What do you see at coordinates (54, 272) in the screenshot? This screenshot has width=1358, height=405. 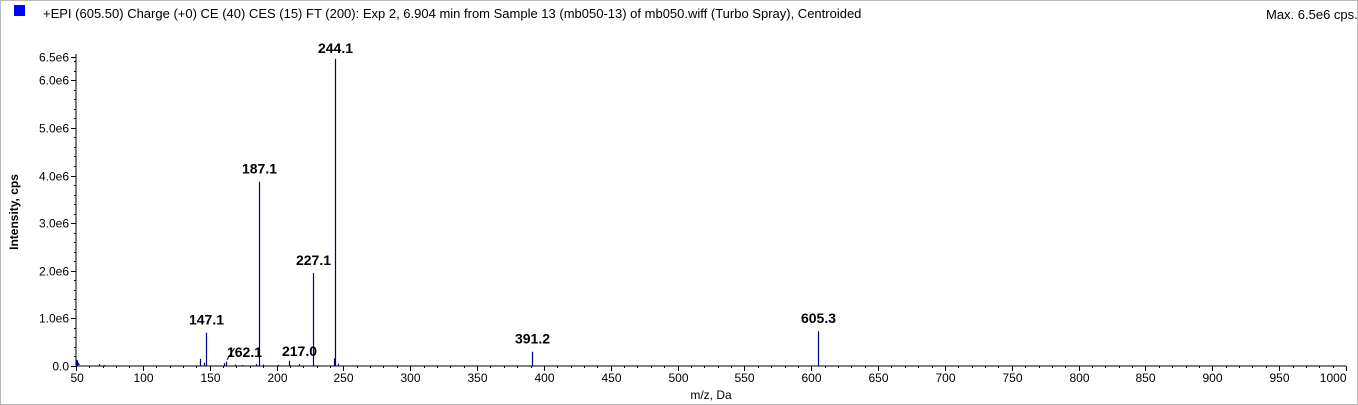 I see `y-tick-label: 2.0e6` at bounding box center [54, 272].